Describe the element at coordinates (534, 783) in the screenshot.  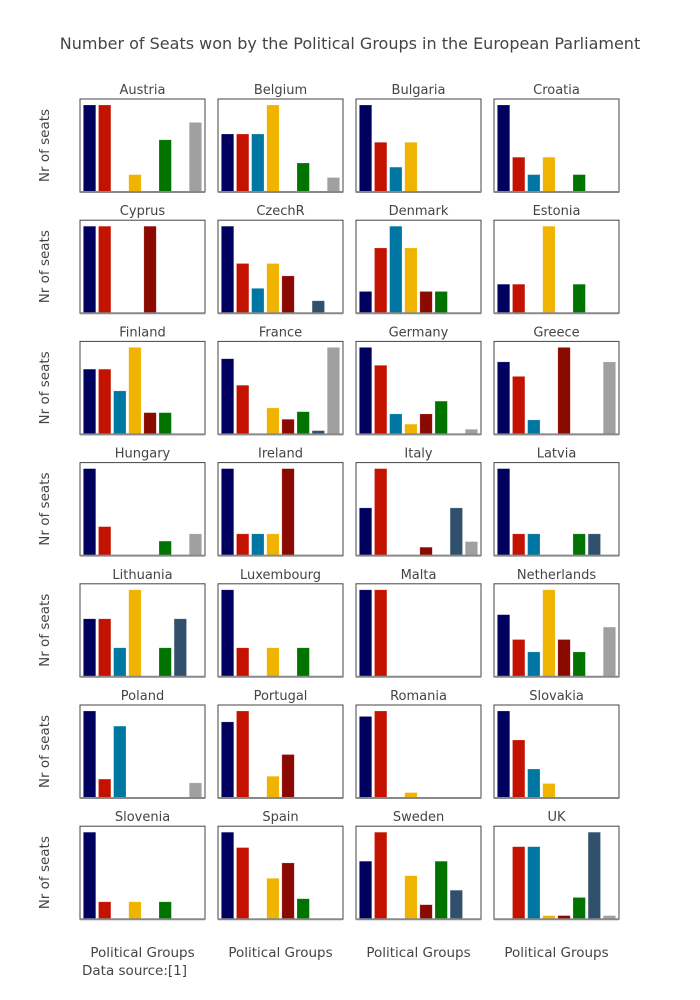
I see `bar-slovakia-ecr: ECR: 2` at that location.